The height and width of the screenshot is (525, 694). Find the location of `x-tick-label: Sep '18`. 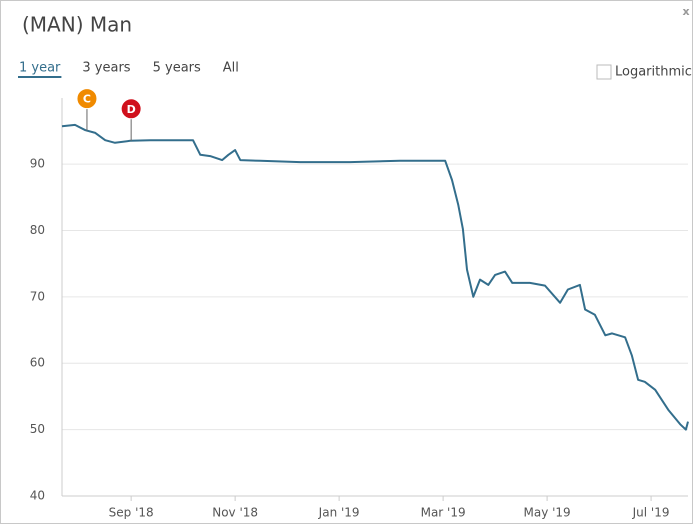

x-tick-label: Sep '18 is located at coordinates (131, 513).